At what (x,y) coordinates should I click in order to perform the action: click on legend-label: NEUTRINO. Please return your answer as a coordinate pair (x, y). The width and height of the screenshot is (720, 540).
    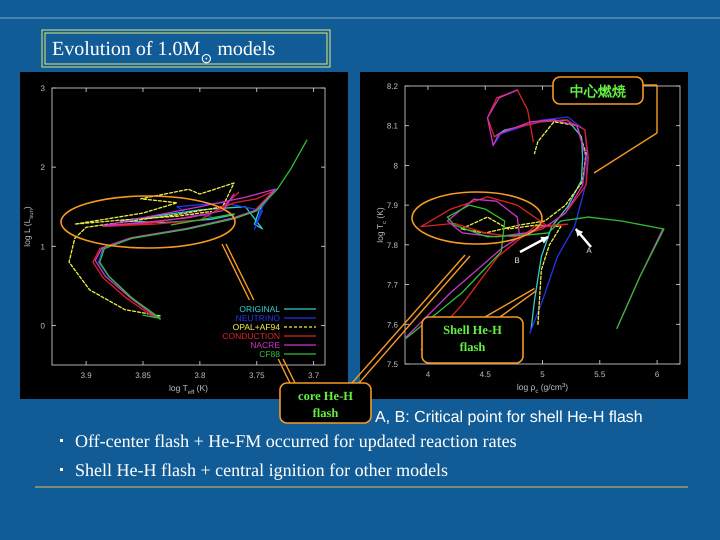
    Looking at the image, I should click on (258, 318).